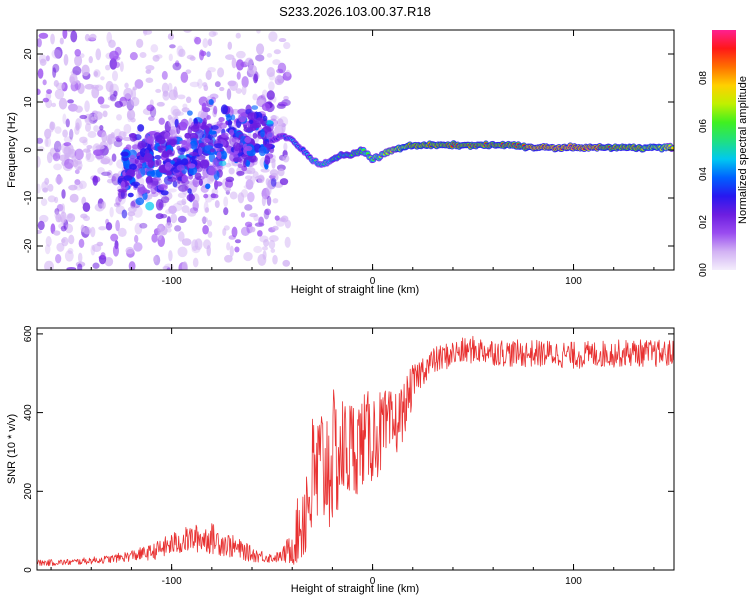  I want to click on snr-xlabel: Height of straight line (km), so click(355, 589).